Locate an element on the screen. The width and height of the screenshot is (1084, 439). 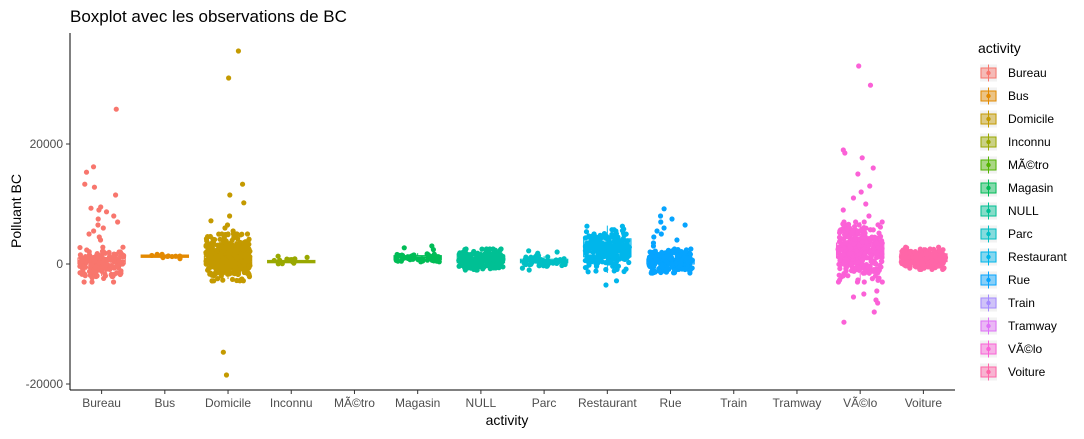
legend-item-magasin: Magasin is located at coordinates (1016, 188).